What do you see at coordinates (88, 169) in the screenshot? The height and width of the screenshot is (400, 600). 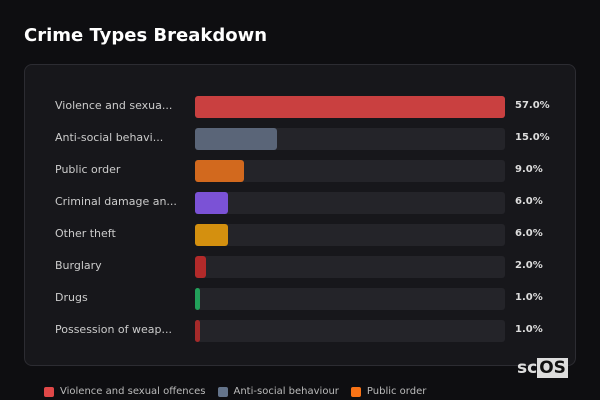 I see `category-label: Public order` at bounding box center [88, 169].